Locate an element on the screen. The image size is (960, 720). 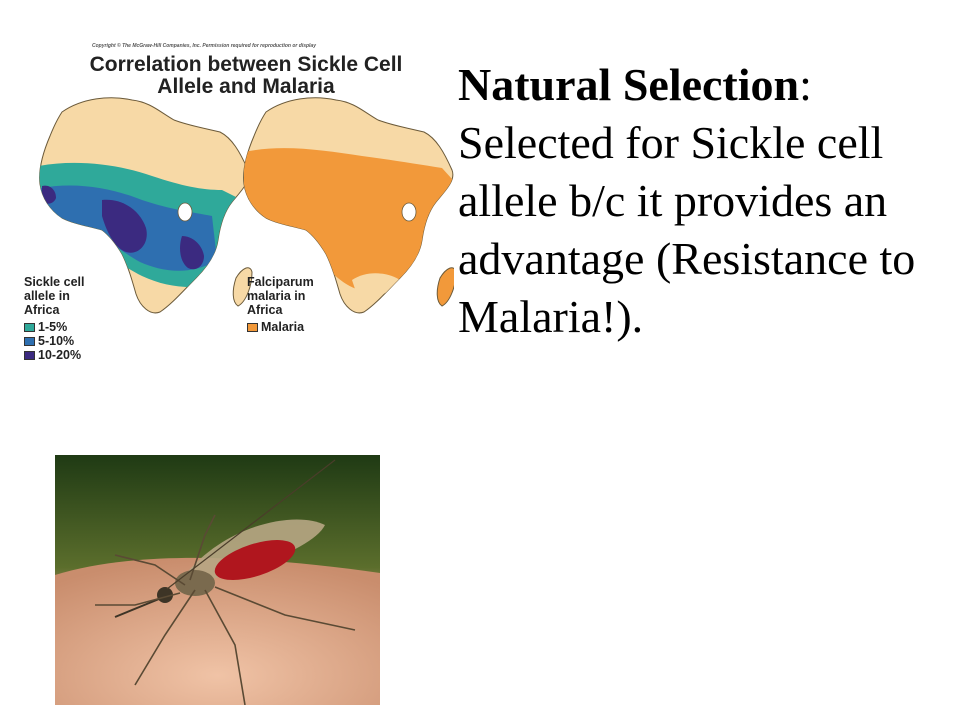
legend-item: 10-20% is located at coordinates (54, 355).